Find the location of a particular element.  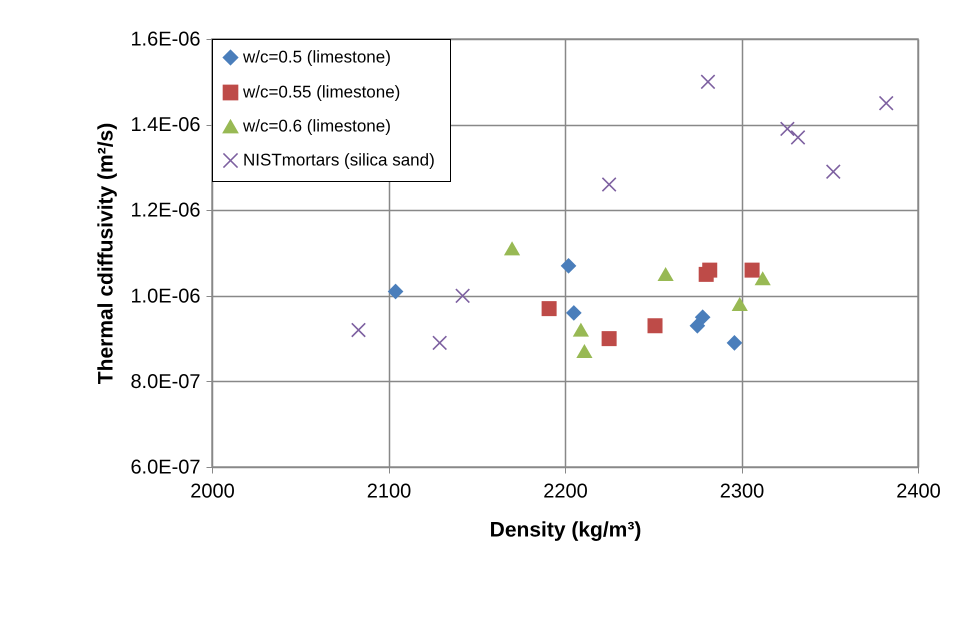

y-tick-label: 1.2E-06 is located at coordinates (165, 211).